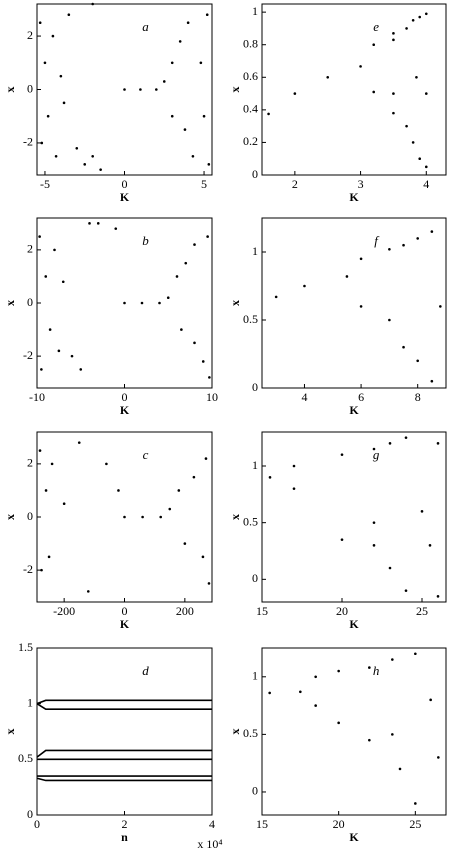 The height and width of the screenshot is (851, 450). What do you see at coordinates (250, 43) in the screenshot?
I see `y-tick-label: 0.8` at bounding box center [250, 43].